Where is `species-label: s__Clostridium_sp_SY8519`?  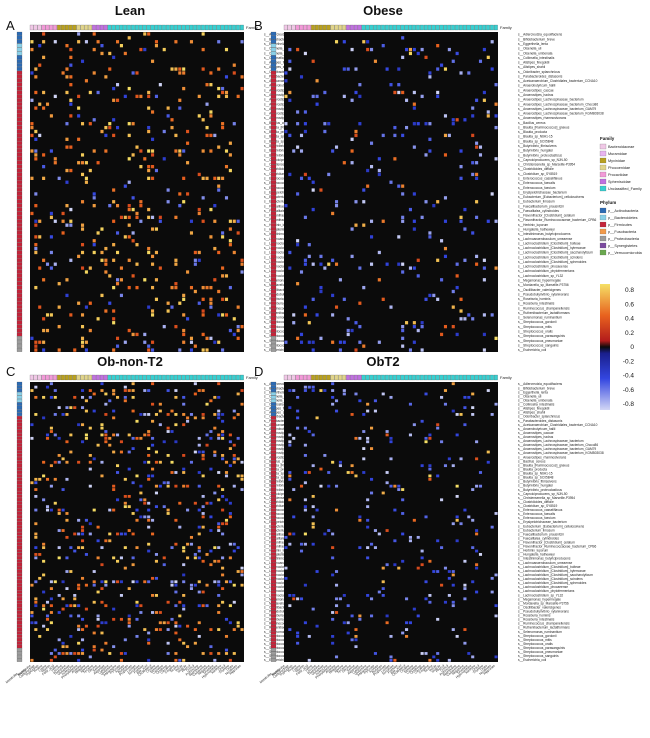
species-label: s__Clostridium_sp_SY8519 is located at coordinates (538, 174).